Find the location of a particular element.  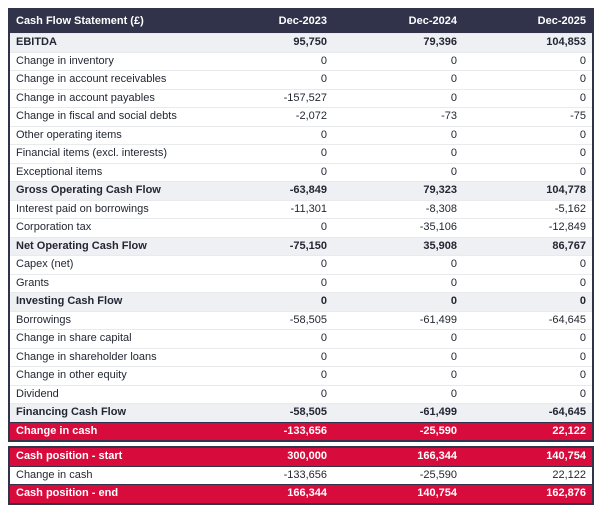

cell-value: 35,908 is located at coordinates (398, 246).